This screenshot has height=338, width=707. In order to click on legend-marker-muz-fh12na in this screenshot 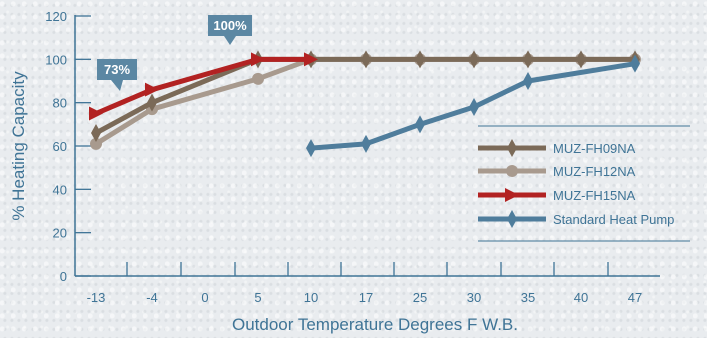, I will do `click(512, 171)`.